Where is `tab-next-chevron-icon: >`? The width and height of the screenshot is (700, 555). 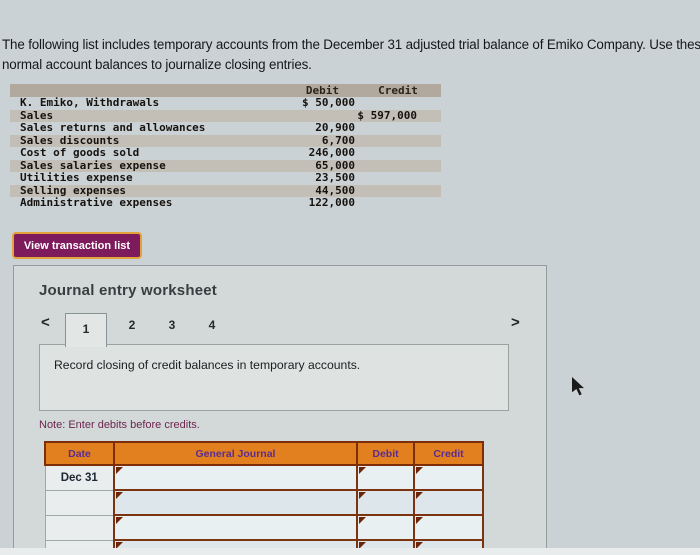 tab-next-chevron-icon: > is located at coordinates (515, 322).